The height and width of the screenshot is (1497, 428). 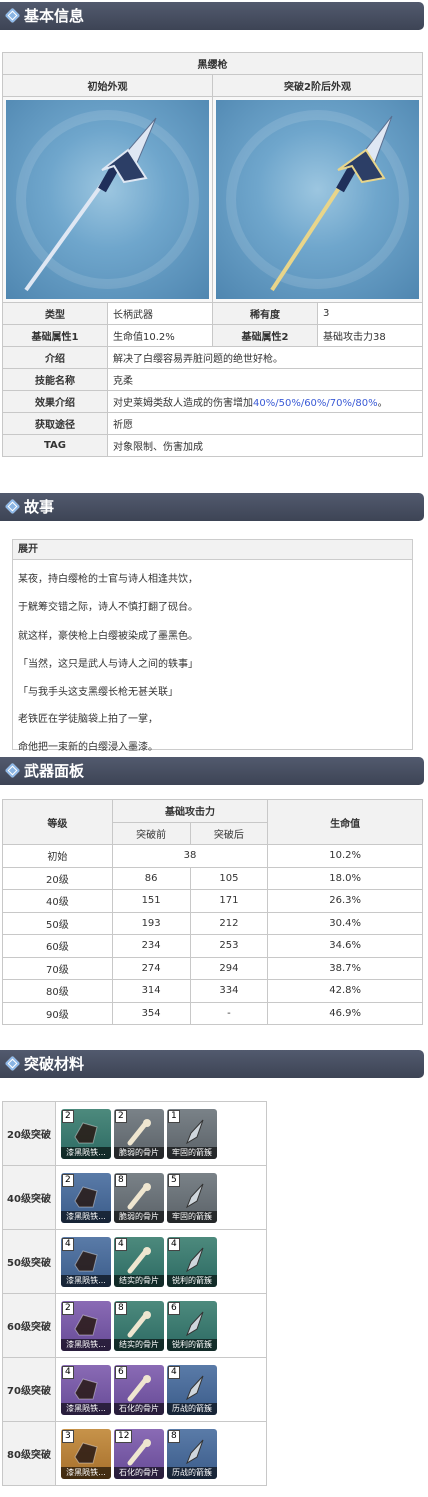 I want to click on diamond-icon, so click(x=12, y=15).